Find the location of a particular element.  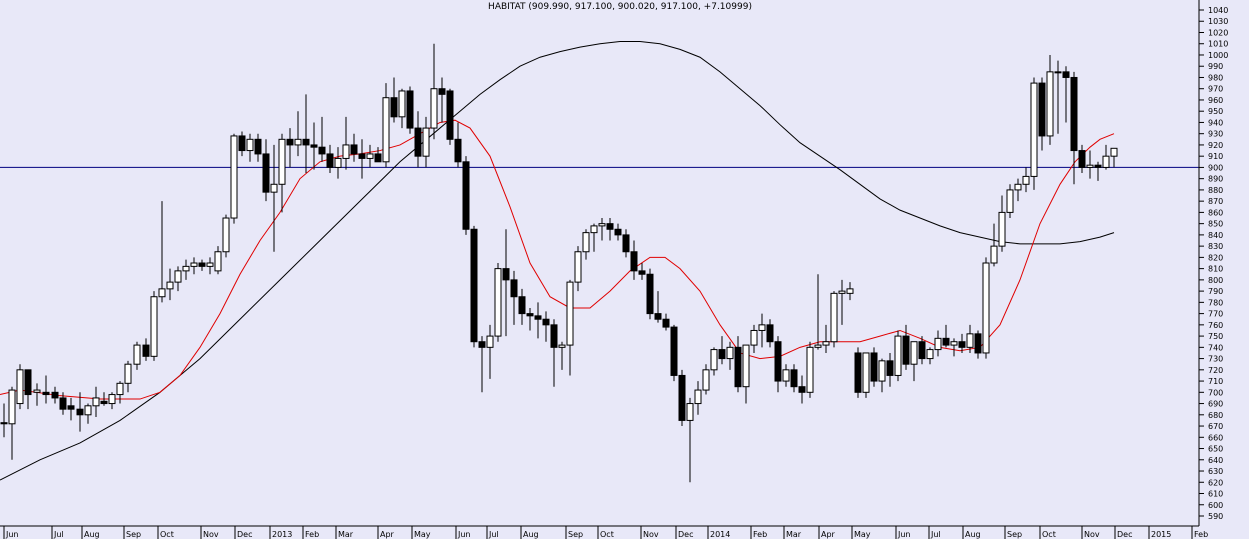

x-tick-label: Apr is located at coordinates (387, 534).